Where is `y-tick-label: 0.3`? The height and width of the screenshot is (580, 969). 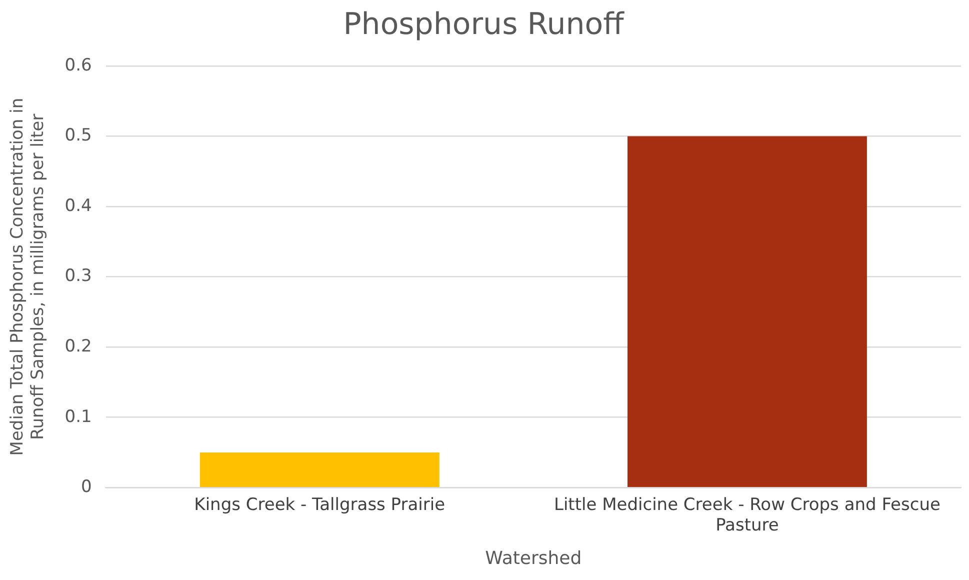
y-tick-label: 0.3 is located at coordinates (78, 276).